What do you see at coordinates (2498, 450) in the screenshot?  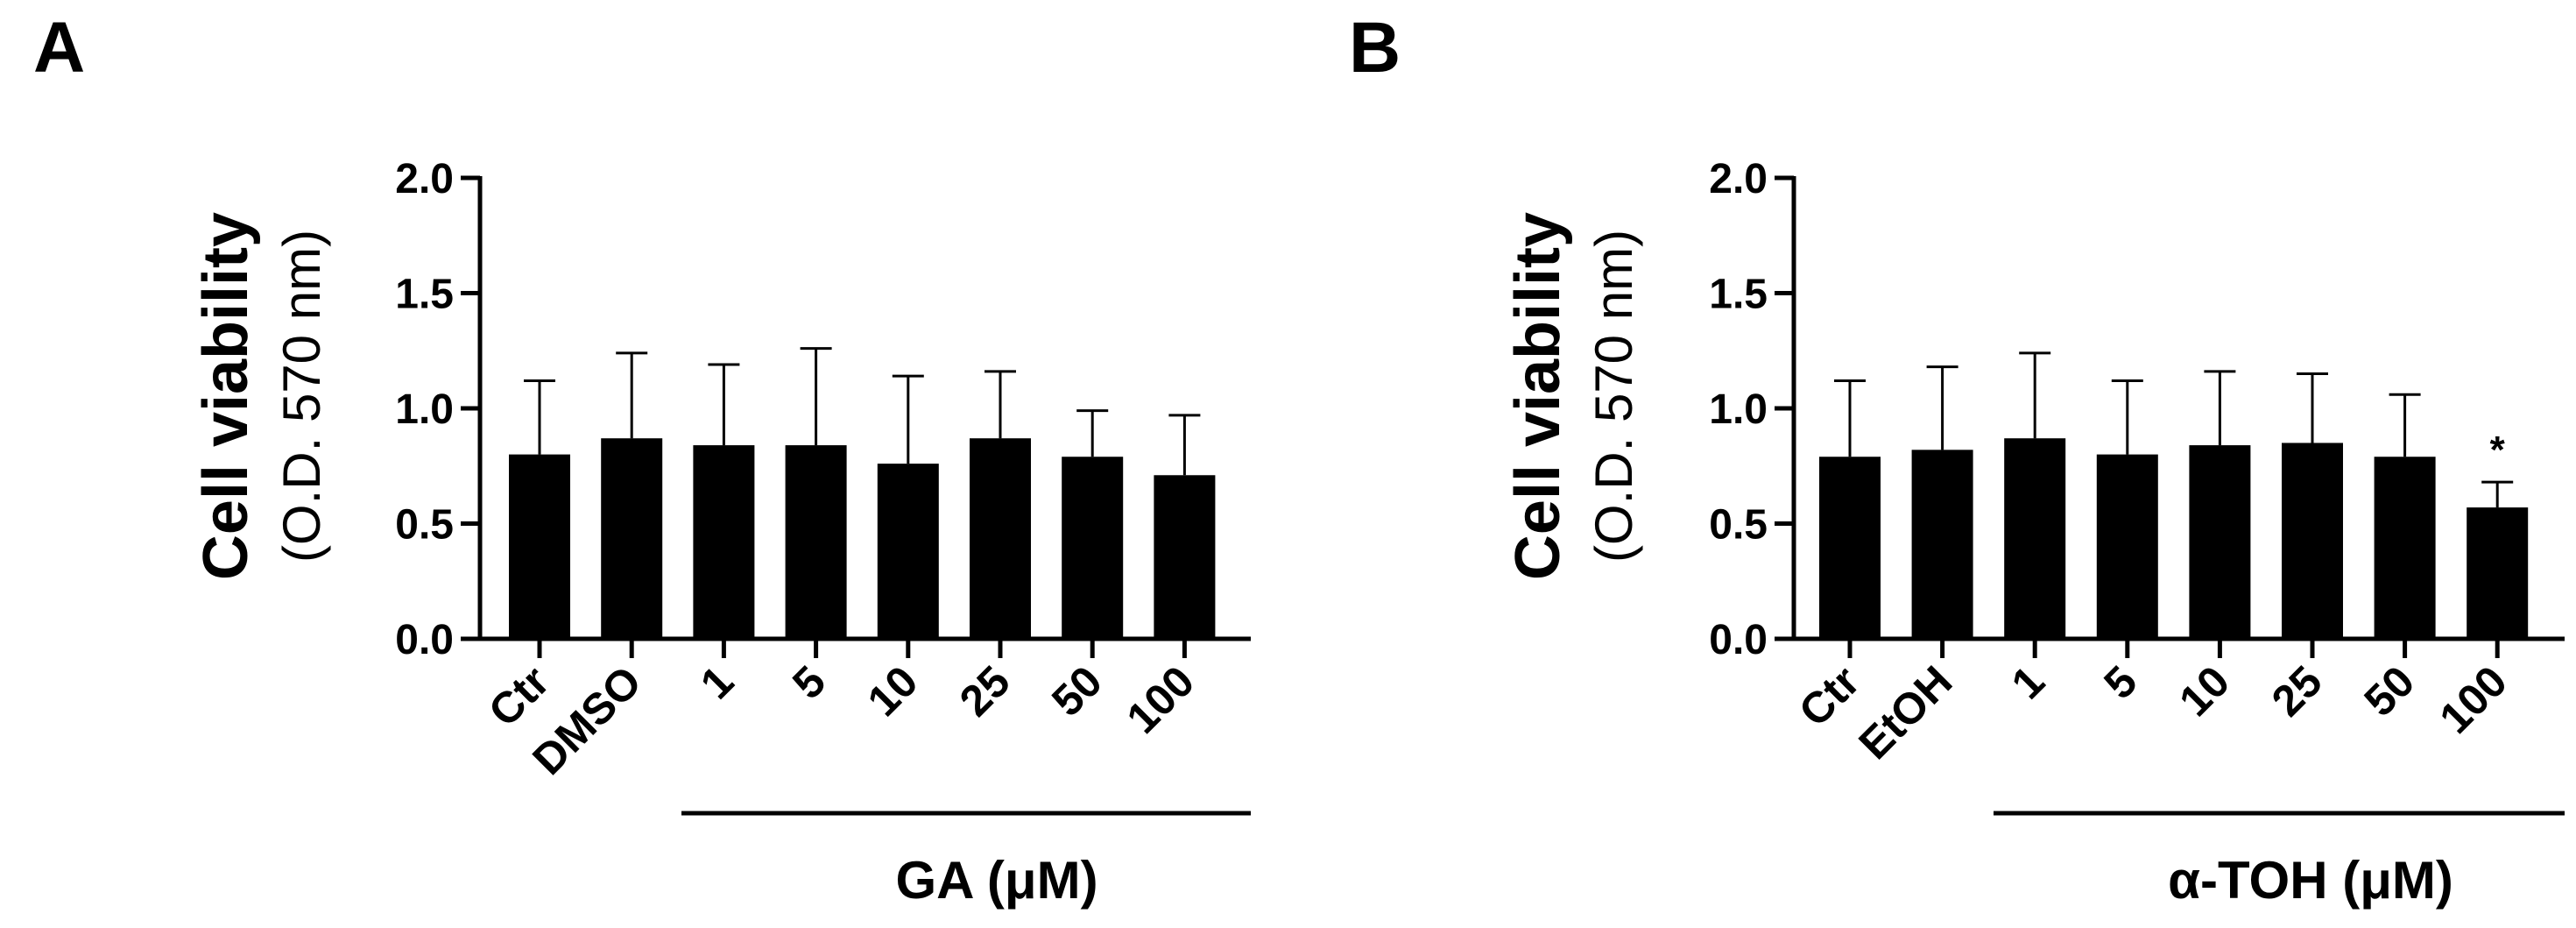 I see `significance-marker: *` at bounding box center [2498, 450].